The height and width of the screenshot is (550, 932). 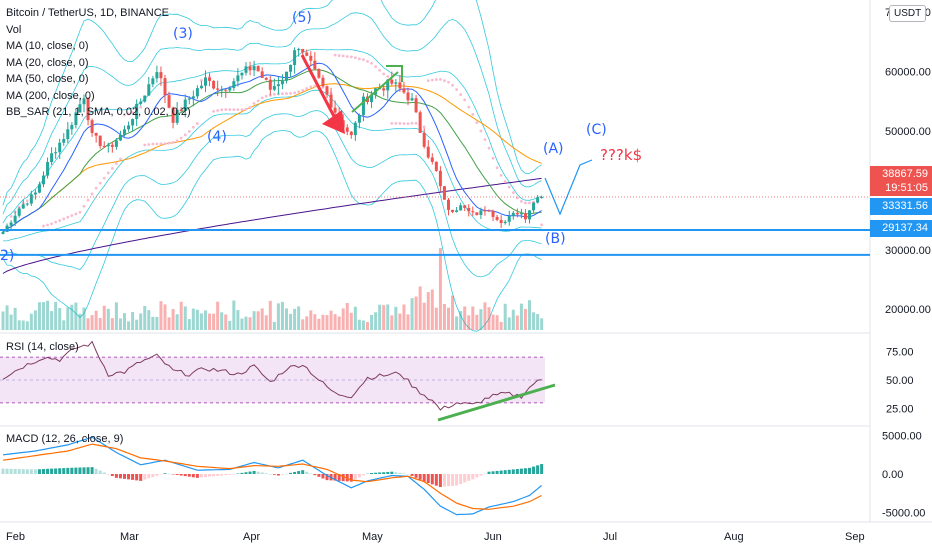 What do you see at coordinates (88, 13) in the screenshot?
I see `symbol-title: Bitcoin / TetherUS, 1D, BINANCE` at bounding box center [88, 13].